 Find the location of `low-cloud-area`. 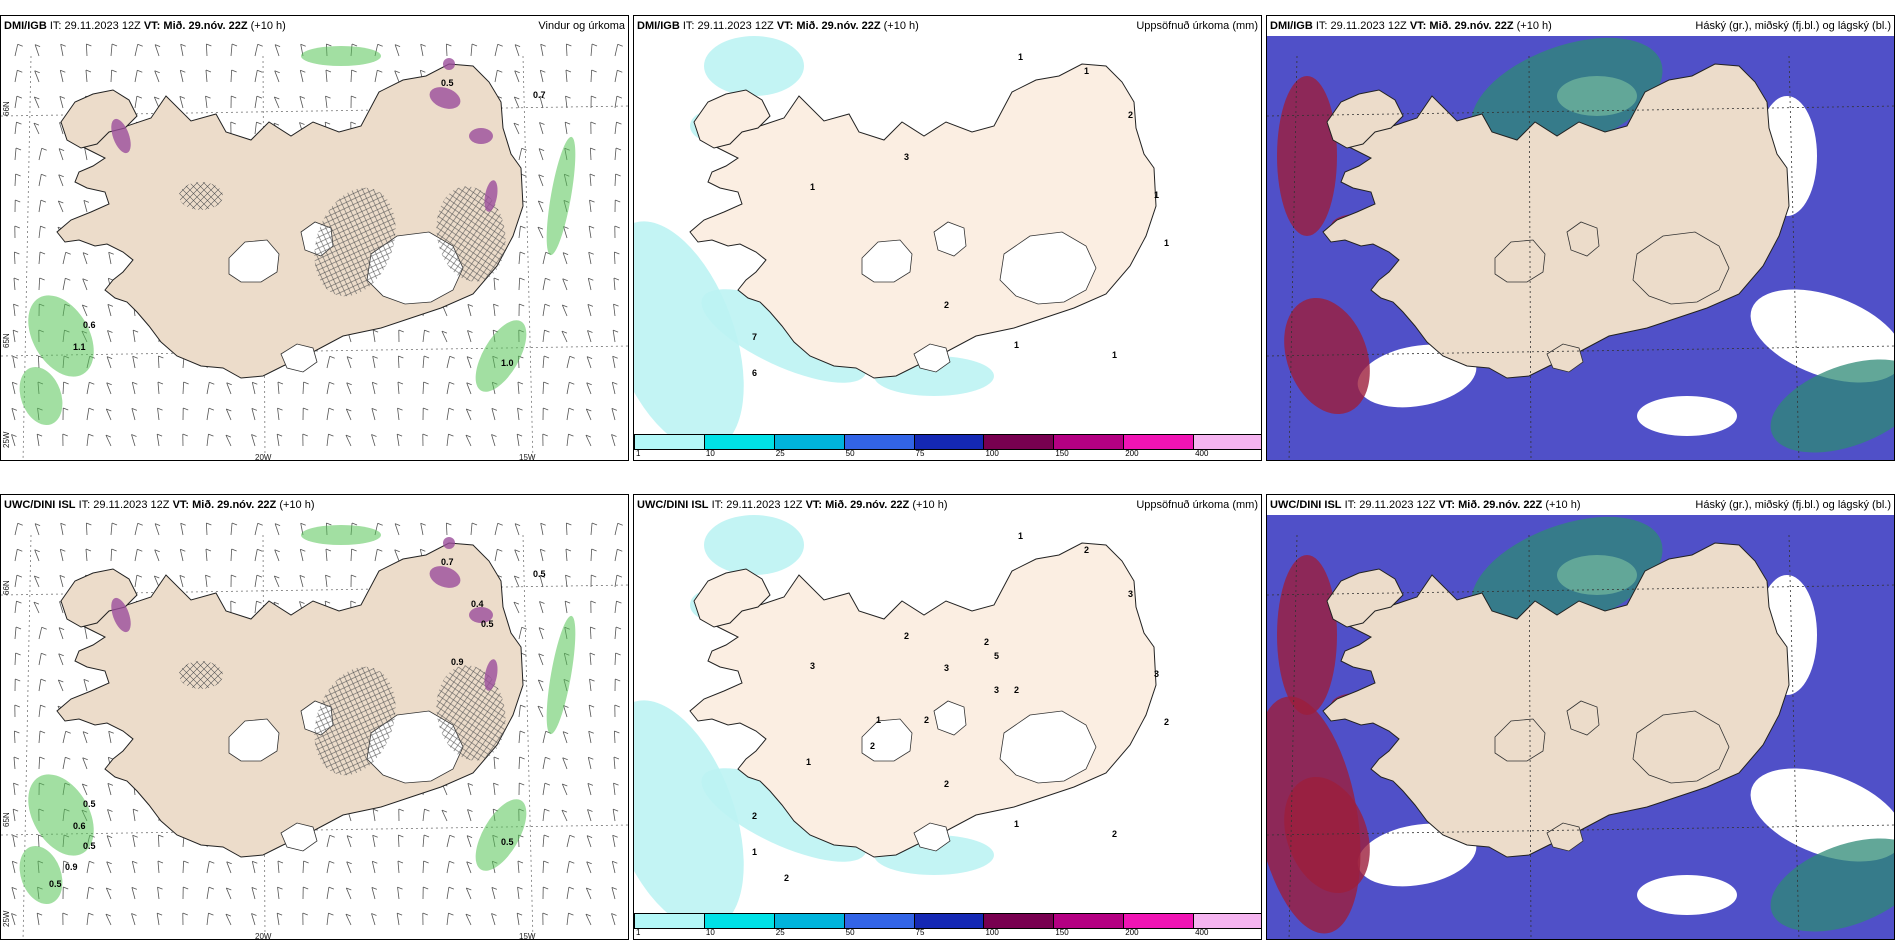

low-cloud-area is located at coordinates (1327, 356).